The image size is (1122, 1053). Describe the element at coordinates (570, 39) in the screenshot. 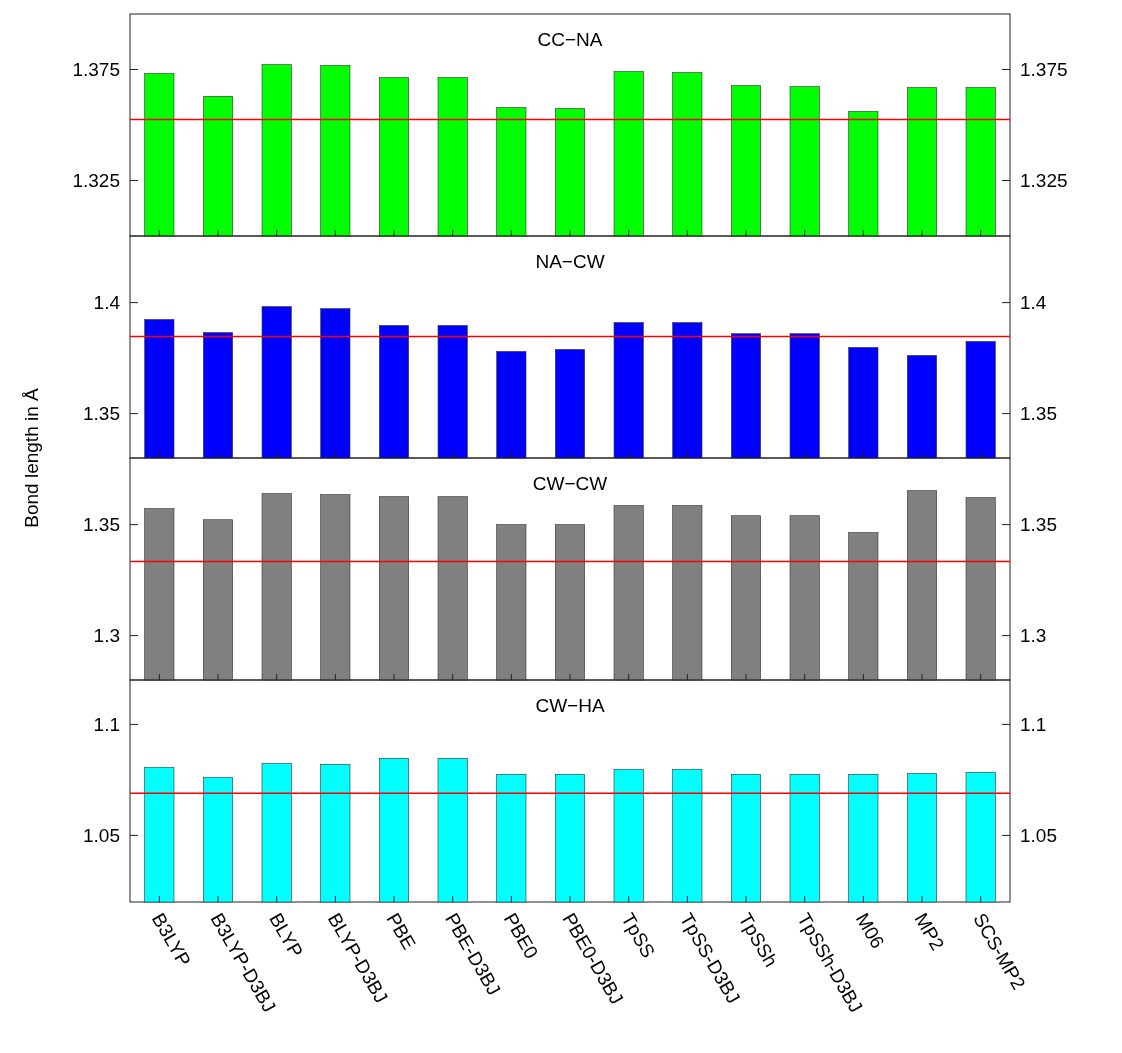

I see `text: CC−NA` at that location.